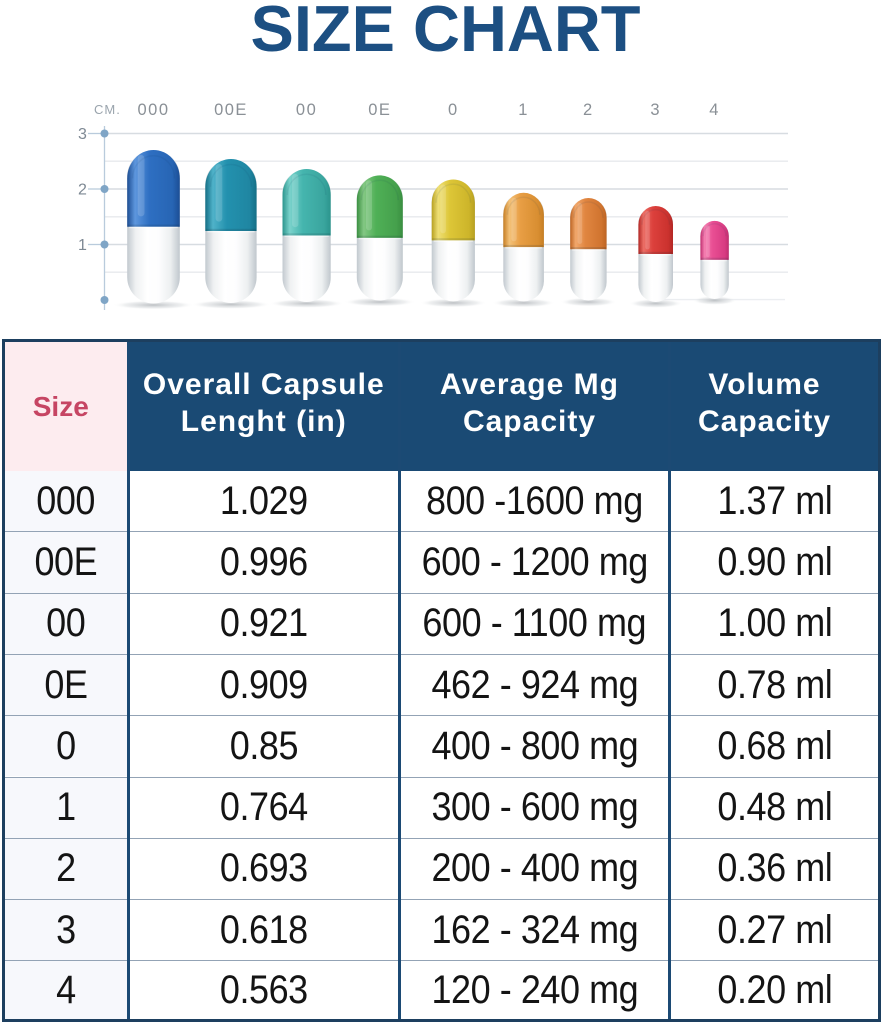 The image size is (883, 1024). I want to click on svg-text: 000, so click(153, 110).